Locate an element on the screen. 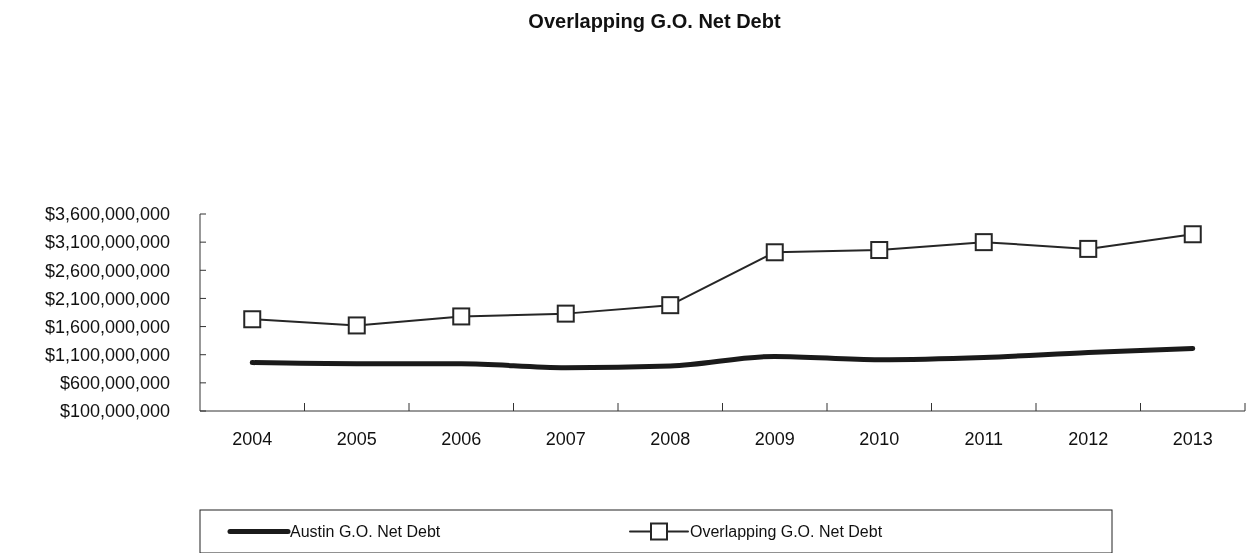 The height and width of the screenshot is (553, 1249). x-tick-label: 2011 is located at coordinates (984, 439).